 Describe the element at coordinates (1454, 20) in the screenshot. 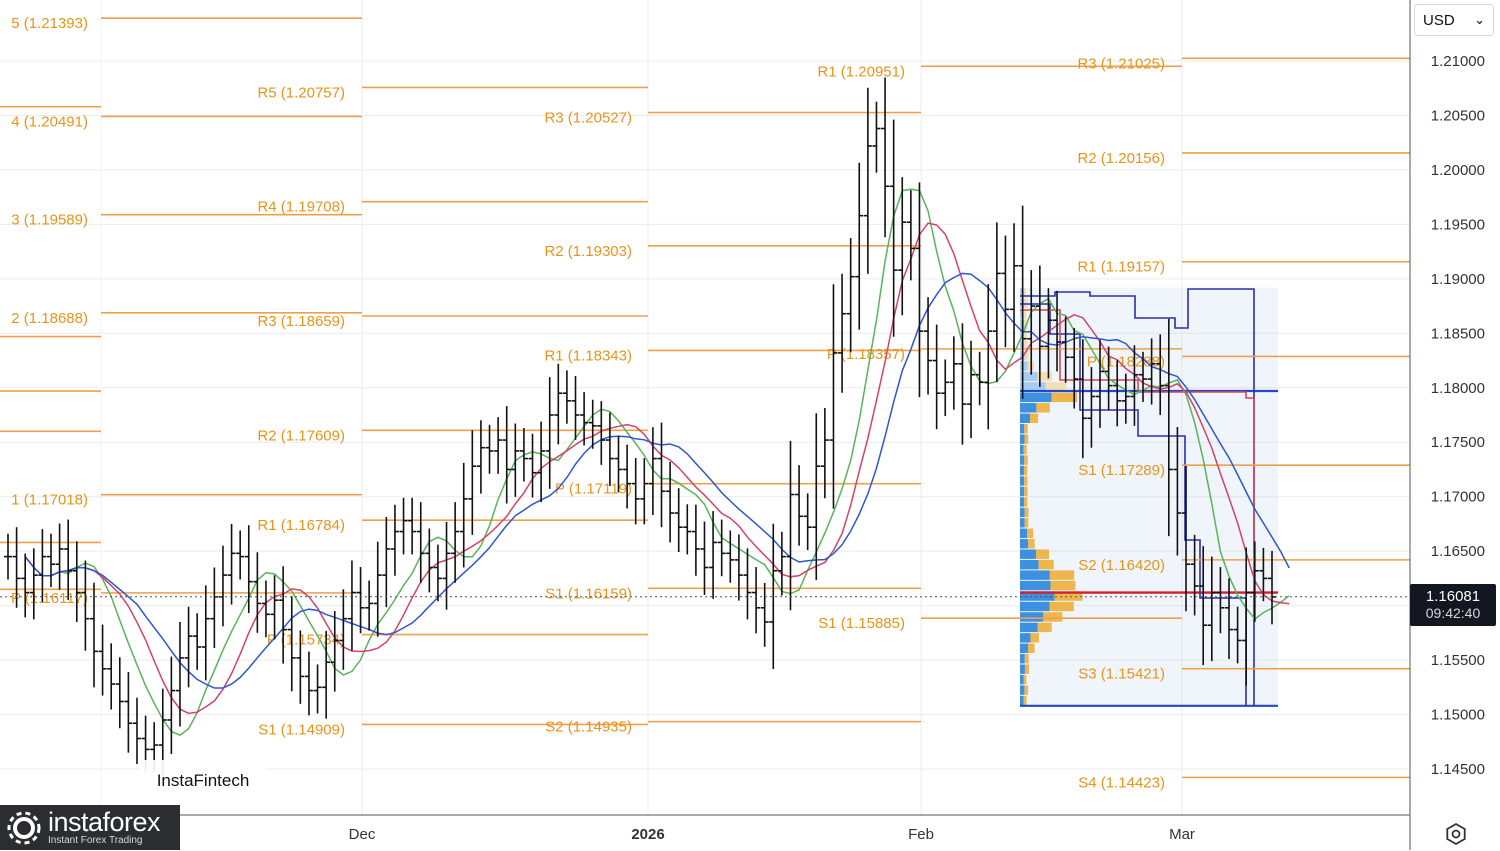

I see `currency-select: USD ⌄` at that location.